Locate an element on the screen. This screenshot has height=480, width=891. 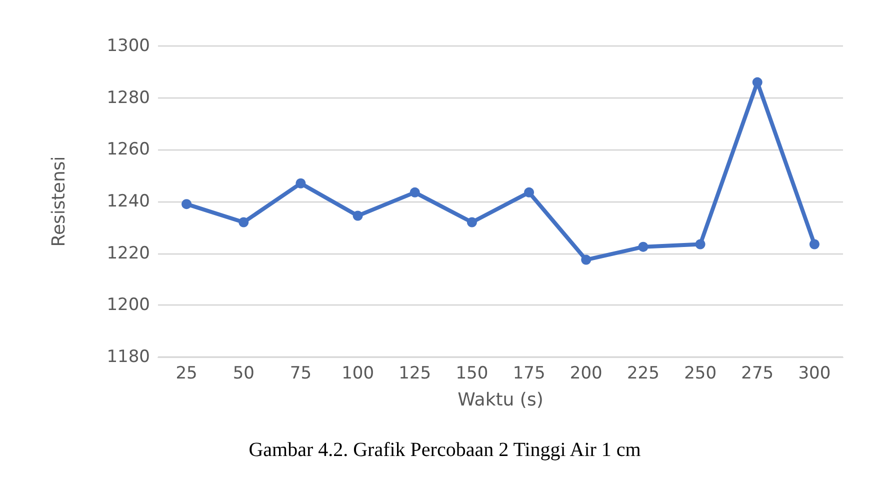
x-tick-label: 250 is located at coordinates (700, 374).